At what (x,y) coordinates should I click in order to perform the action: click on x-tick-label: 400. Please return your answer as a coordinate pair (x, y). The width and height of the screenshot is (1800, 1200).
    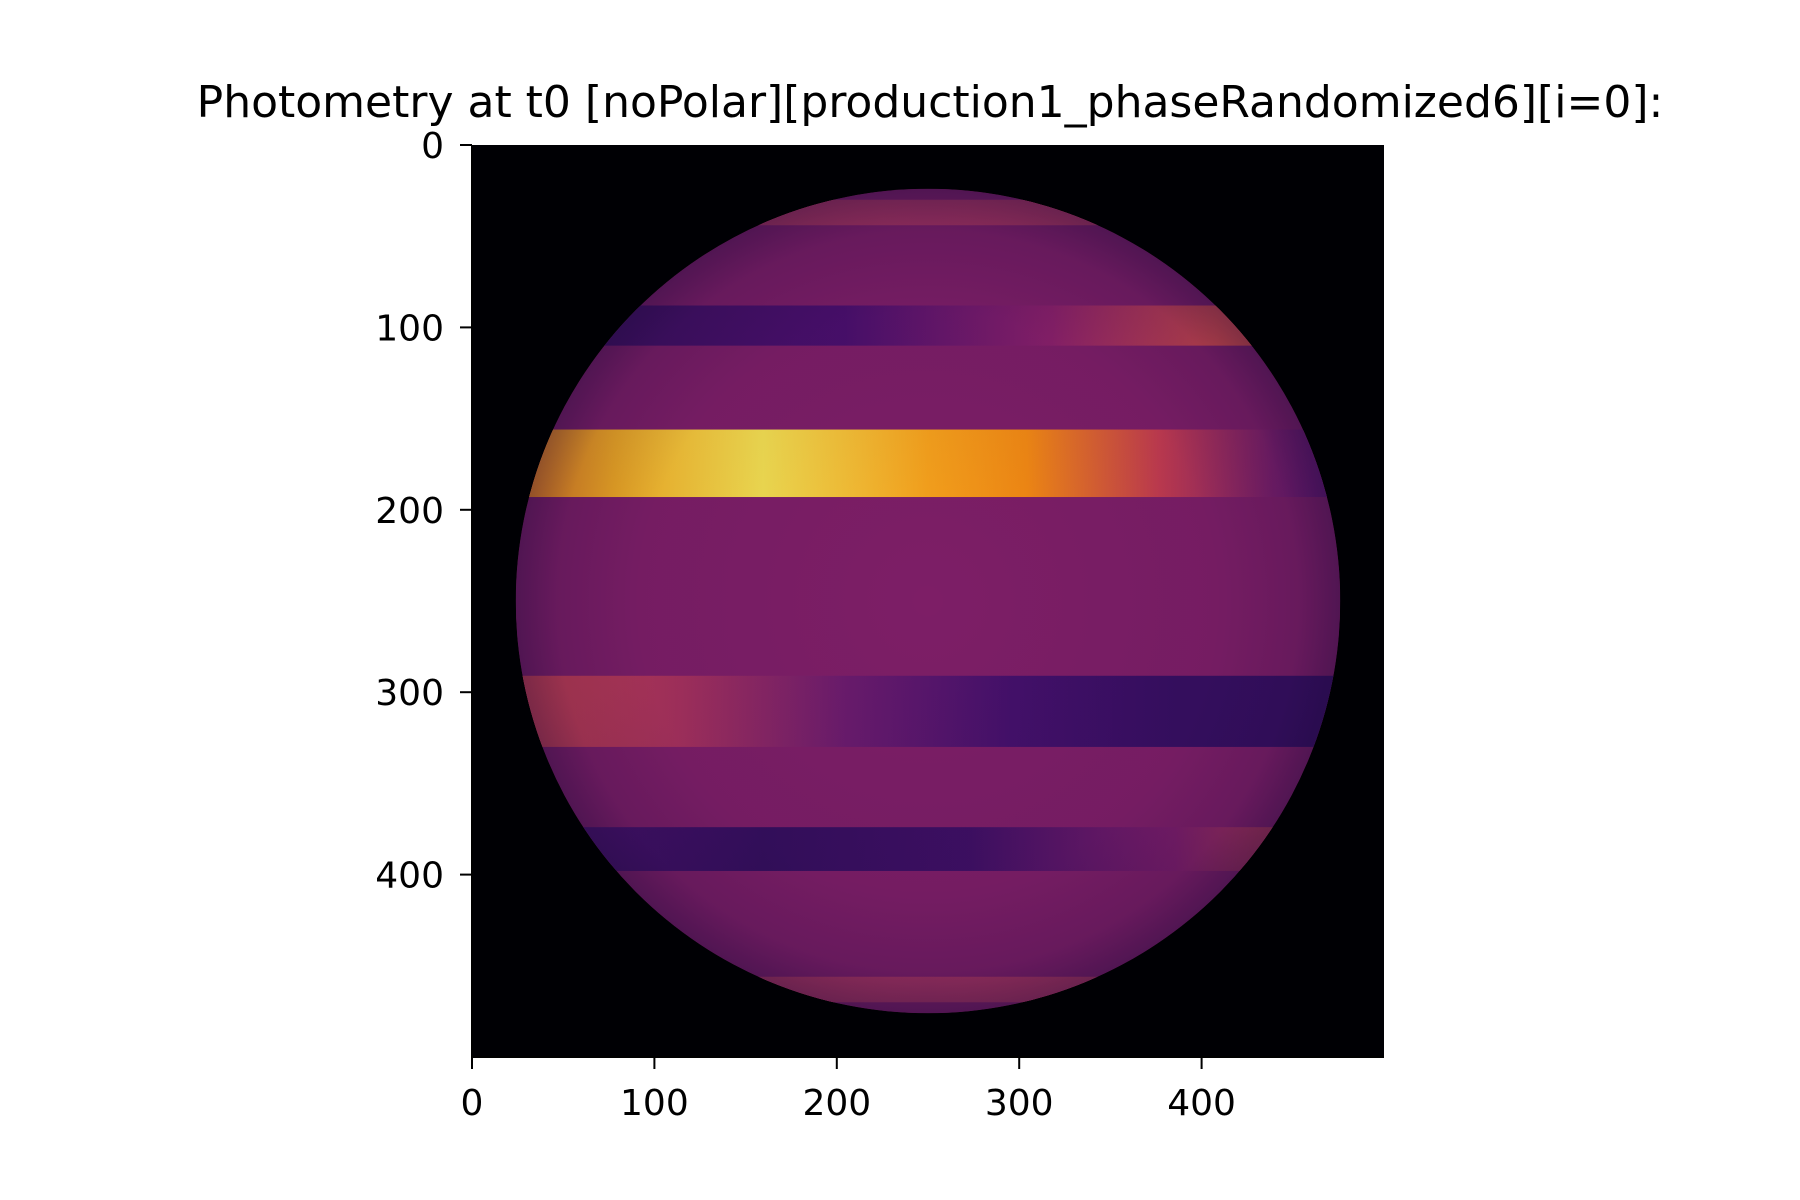
    Looking at the image, I should click on (1201, 1103).